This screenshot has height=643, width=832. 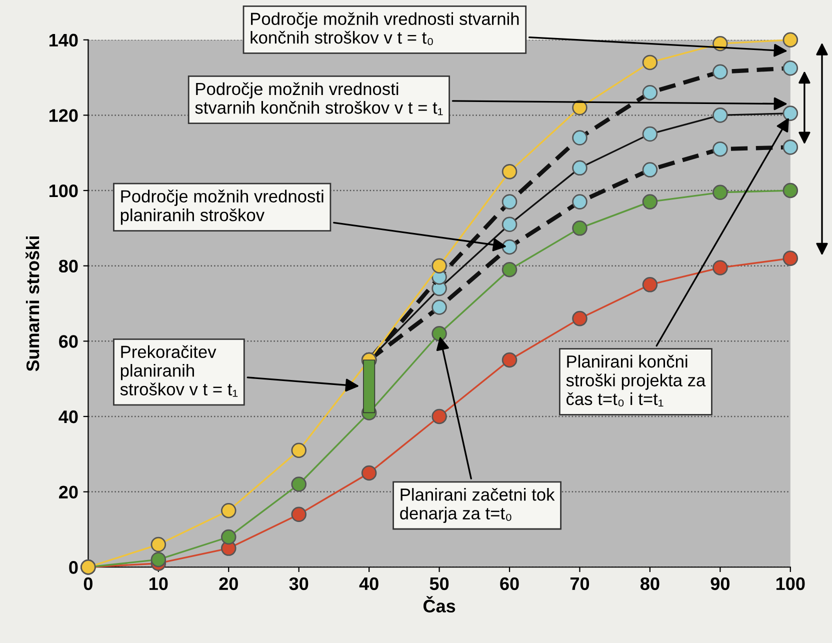 What do you see at coordinates (68, 341) in the screenshot?
I see `y-tick-label: 60` at bounding box center [68, 341].